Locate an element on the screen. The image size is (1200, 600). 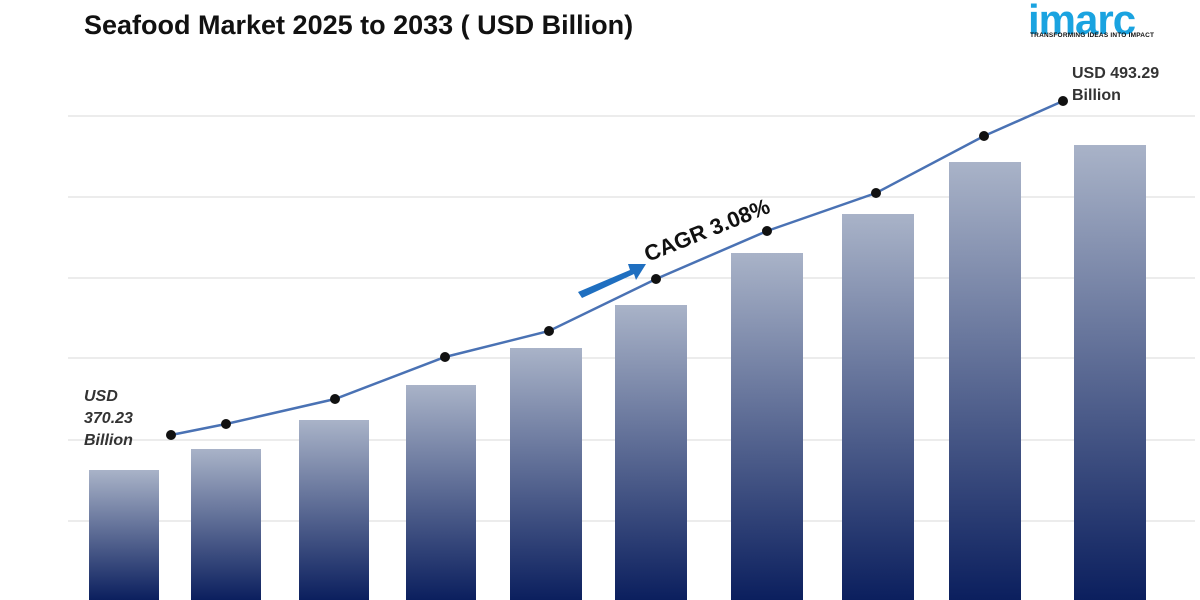
start-label-line-1: USD is located at coordinates (101, 396).